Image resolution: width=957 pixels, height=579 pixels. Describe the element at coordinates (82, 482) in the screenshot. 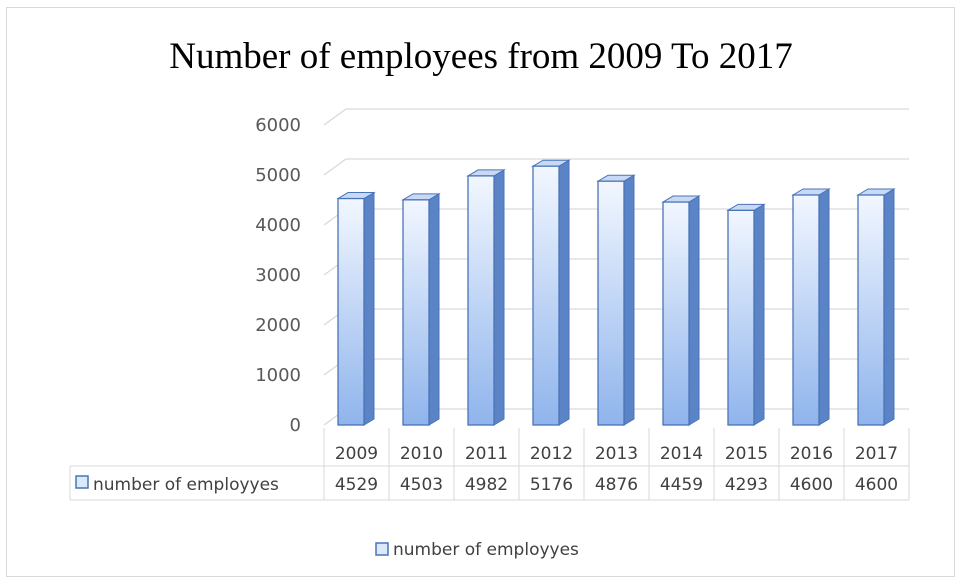

I see `table-legend-key` at that location.